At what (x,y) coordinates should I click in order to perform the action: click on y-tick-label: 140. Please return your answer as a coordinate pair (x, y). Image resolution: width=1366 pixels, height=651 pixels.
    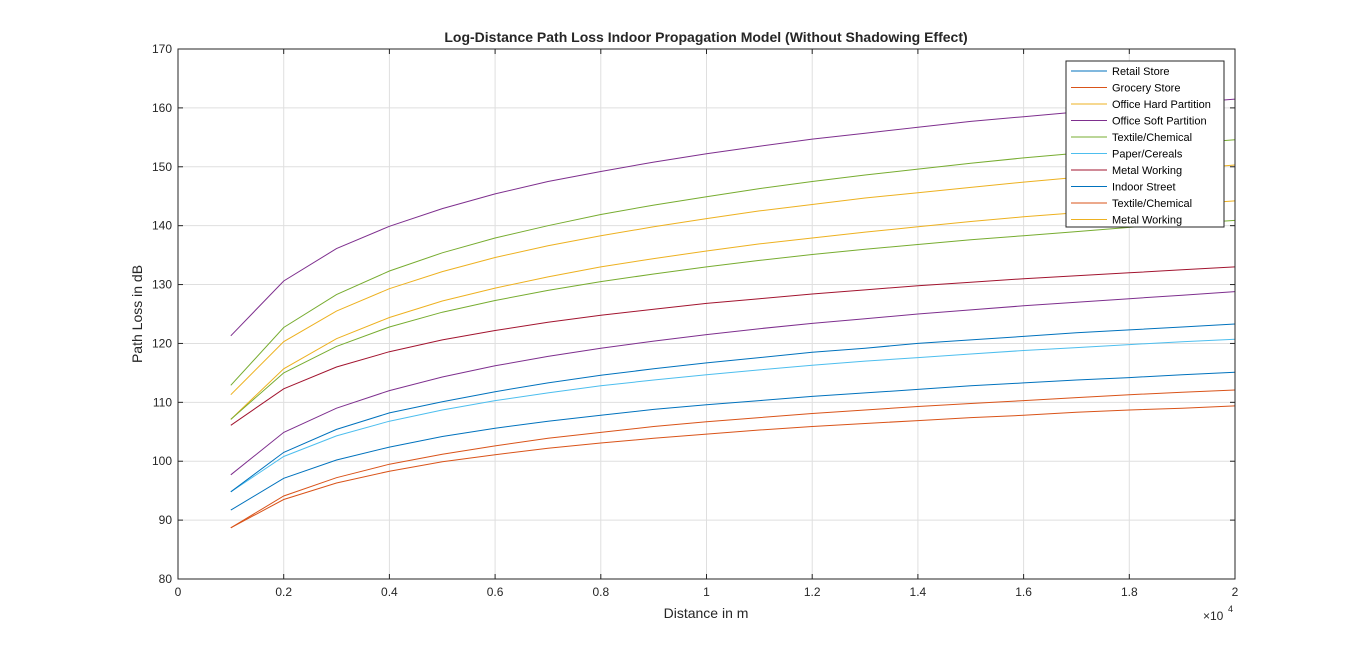
    Looking at the image, I should click on (162, 226).